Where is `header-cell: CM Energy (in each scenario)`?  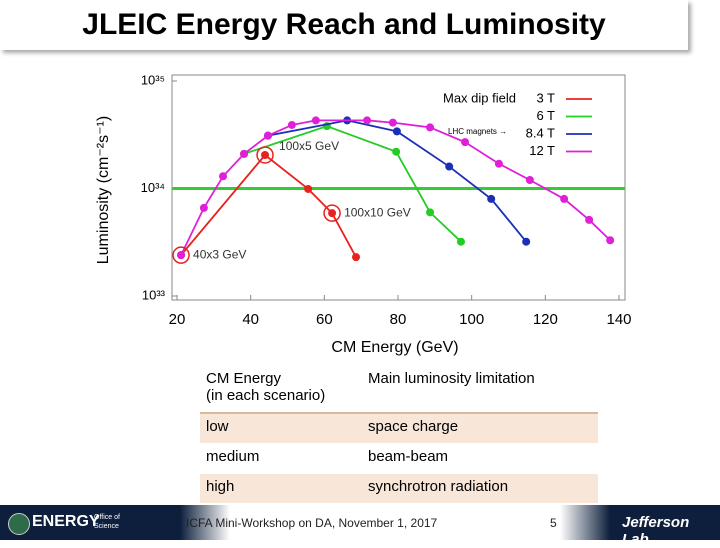
header-cell: CM Energy (in each scenario) is located at coordinates (281, 390).